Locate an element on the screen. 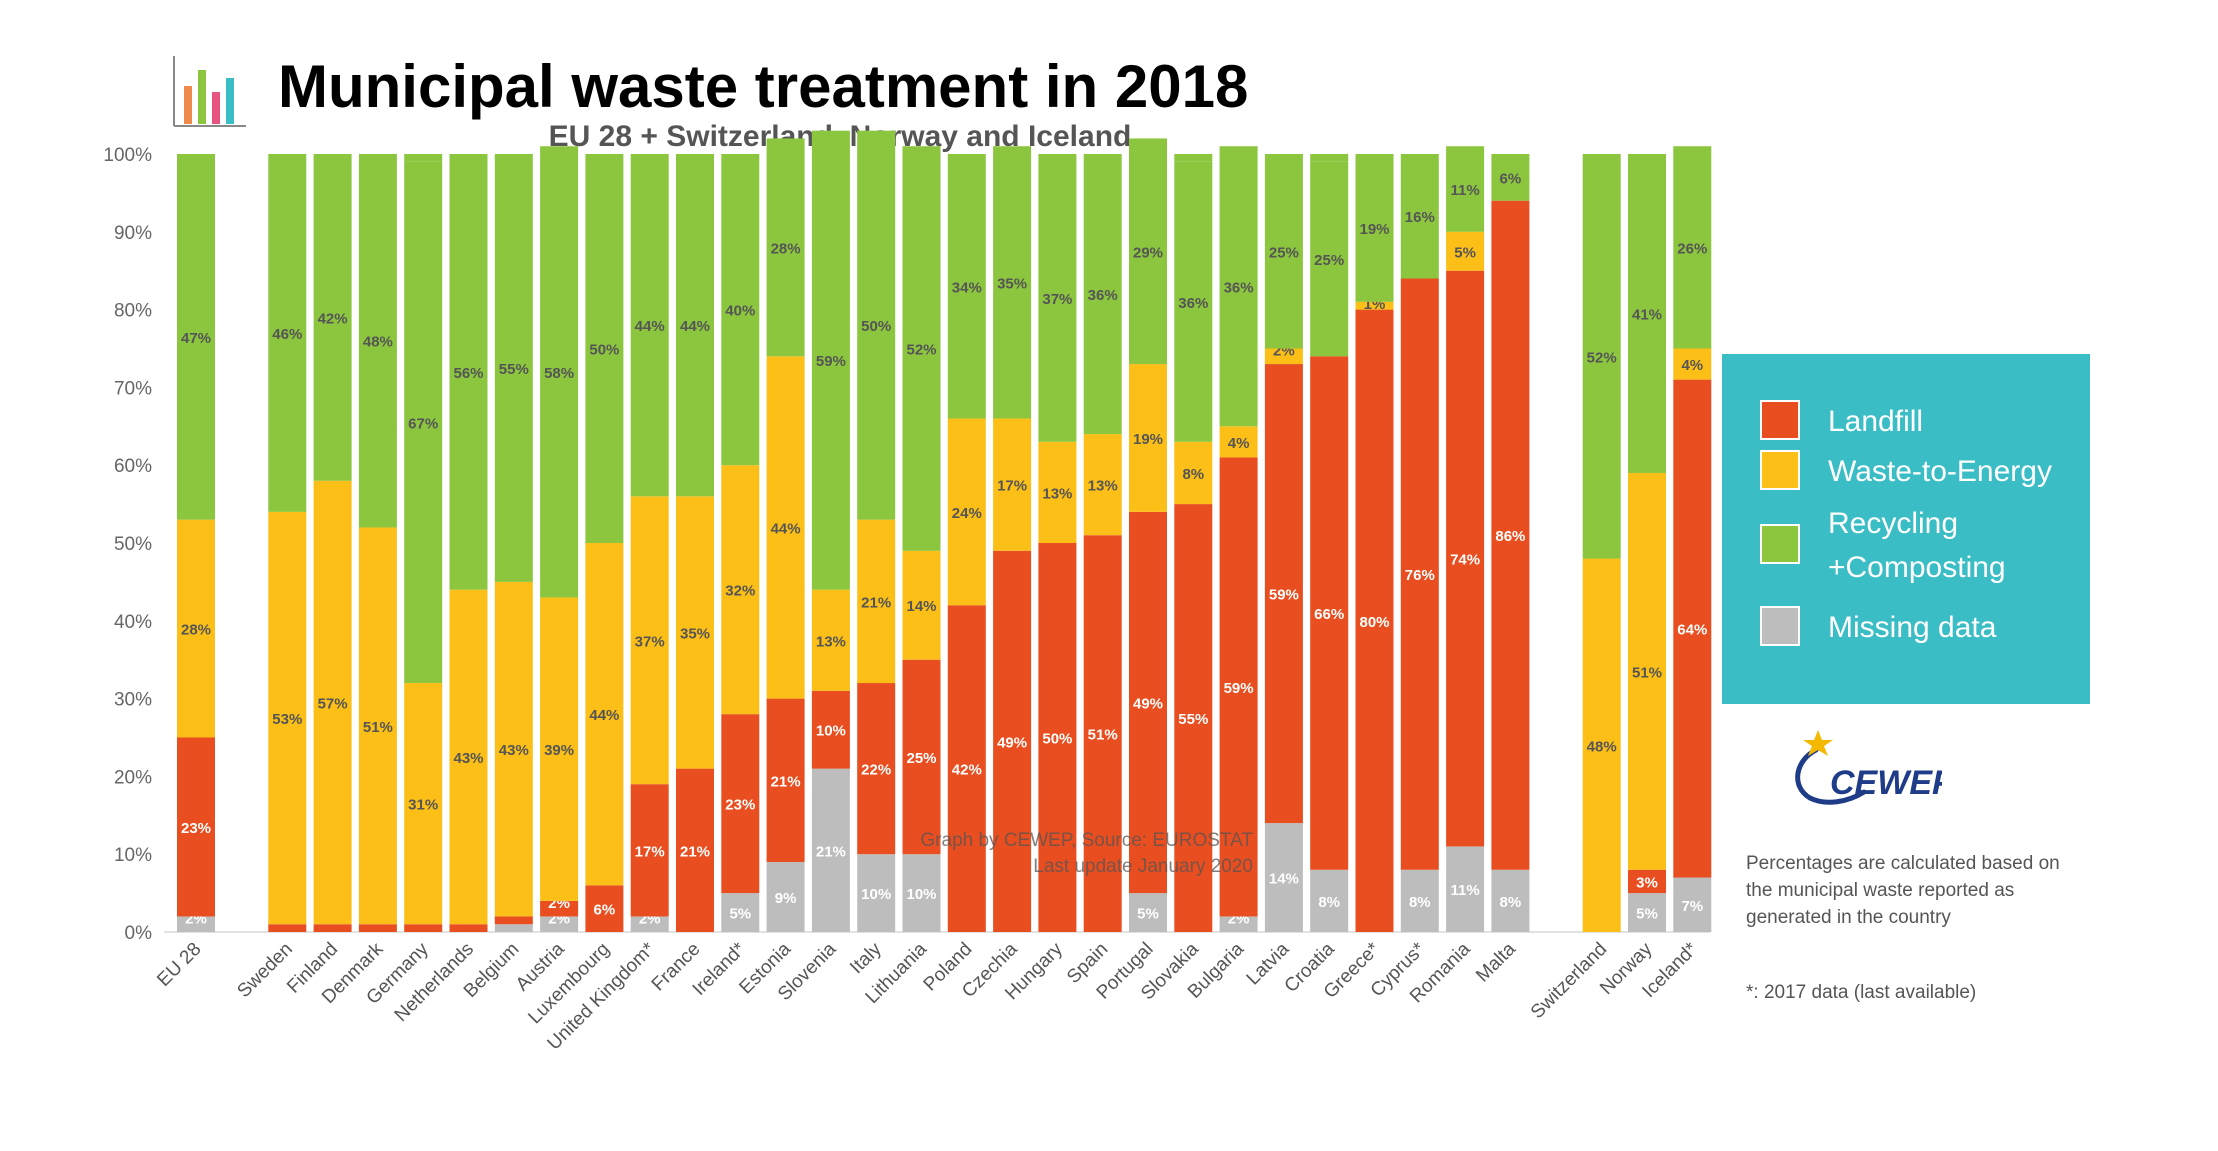  data-label: 10% is located at coordinates (831, 731).